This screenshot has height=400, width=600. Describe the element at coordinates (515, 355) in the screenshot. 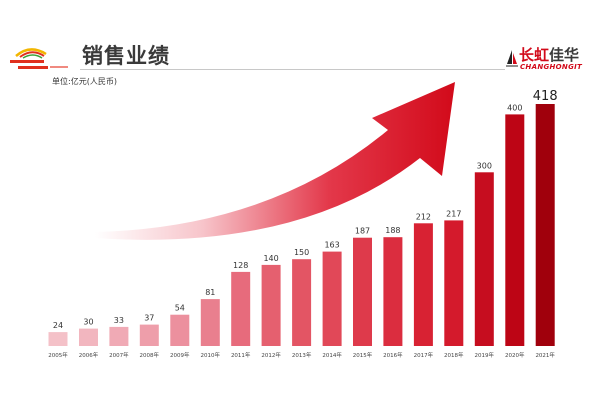

I see `year-label-2020: 2020年` at that location.